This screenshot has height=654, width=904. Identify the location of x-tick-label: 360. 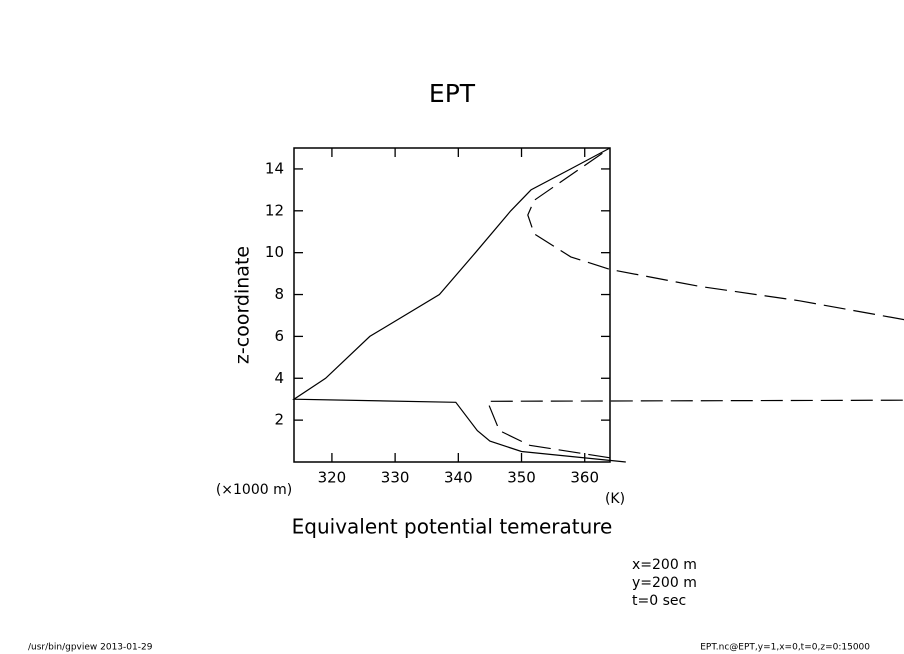
(584, 478).